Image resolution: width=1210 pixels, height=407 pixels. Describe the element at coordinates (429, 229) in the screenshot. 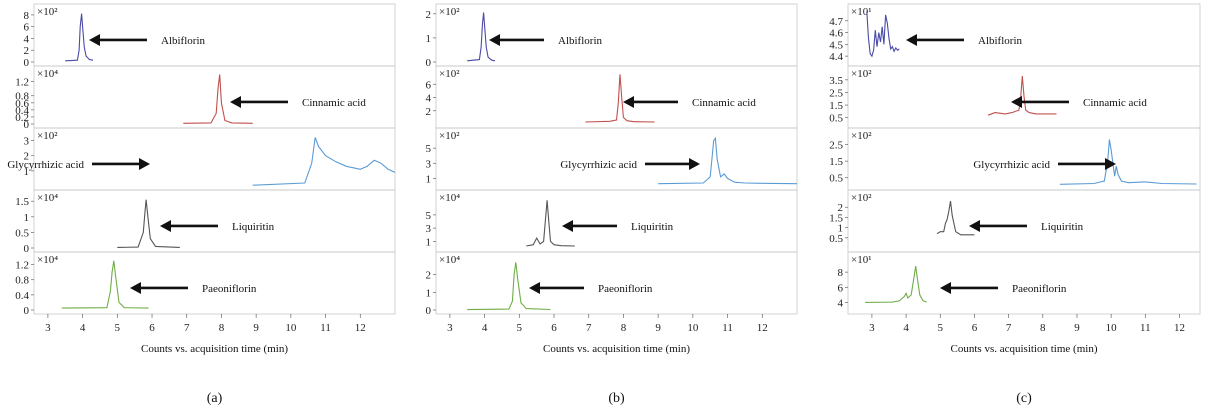

I see `y-tick-label: 3` at that location.